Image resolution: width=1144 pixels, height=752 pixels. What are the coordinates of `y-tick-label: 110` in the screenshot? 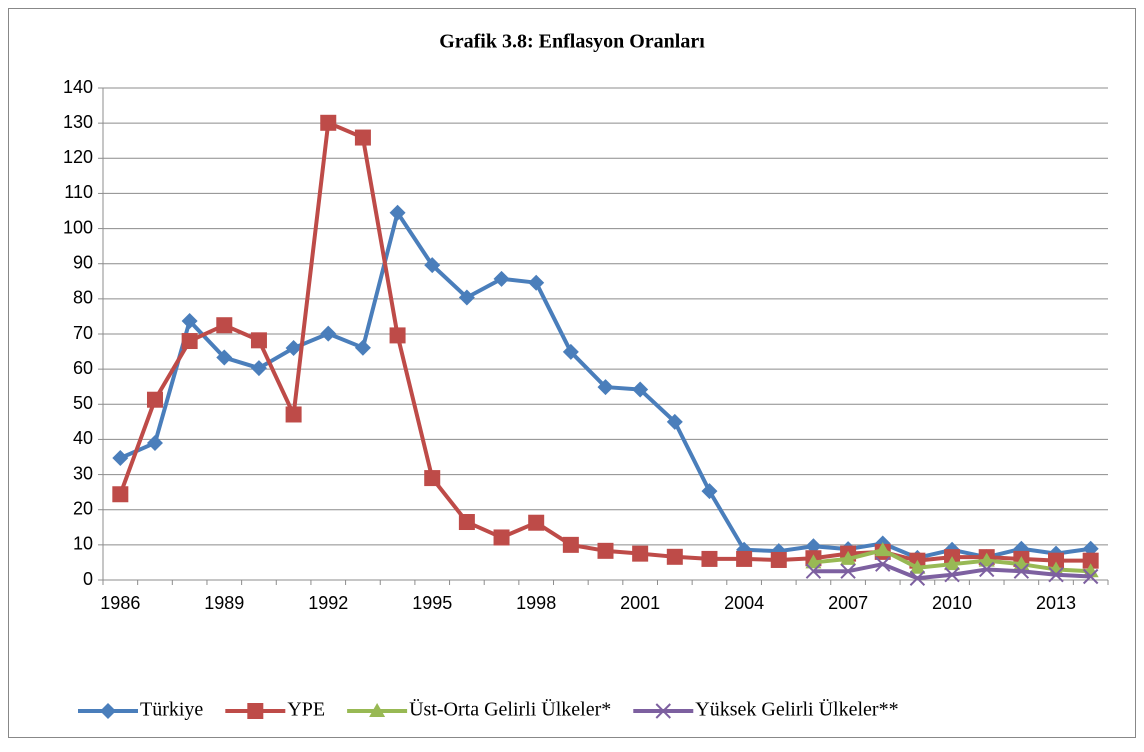 It's located at (78, 192).